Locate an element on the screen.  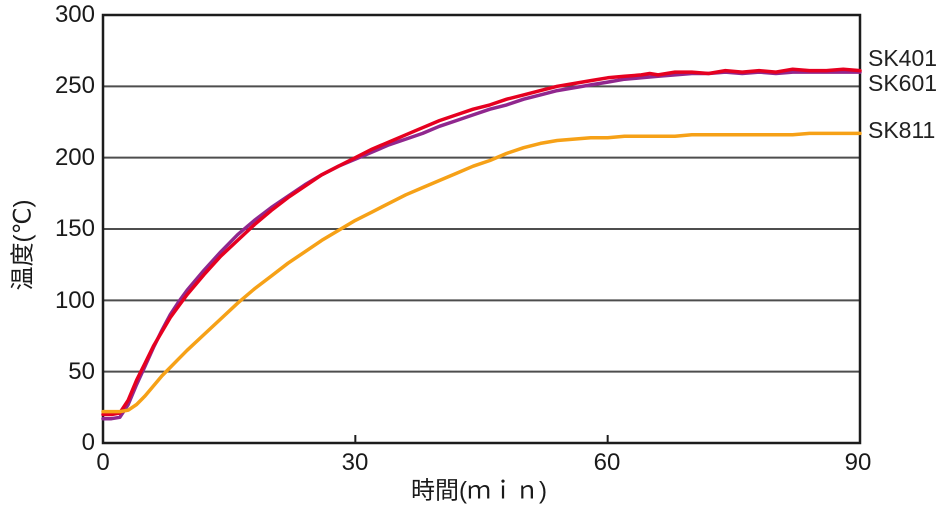
y-tick-label-100: 100 is located at coordinates (74, 300).